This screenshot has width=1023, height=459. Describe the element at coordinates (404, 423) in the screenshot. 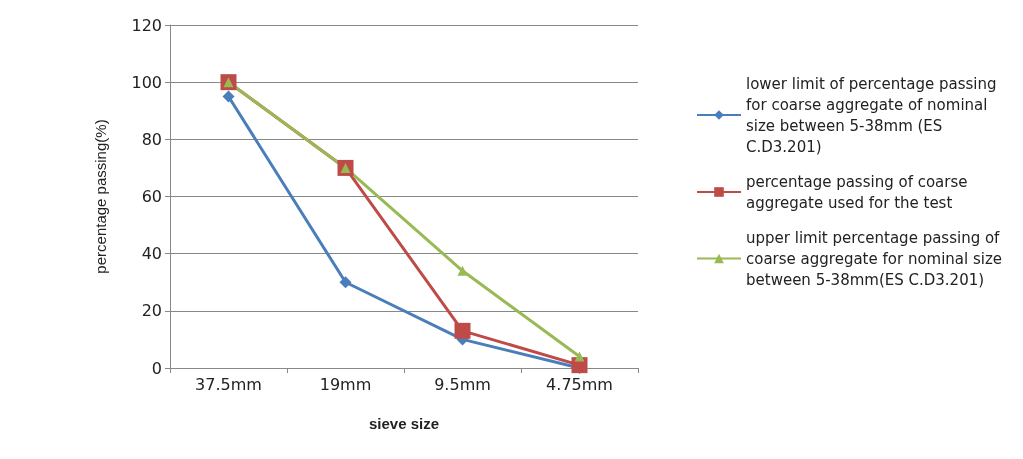

I see `x-axis-title: sieve size` at that location.